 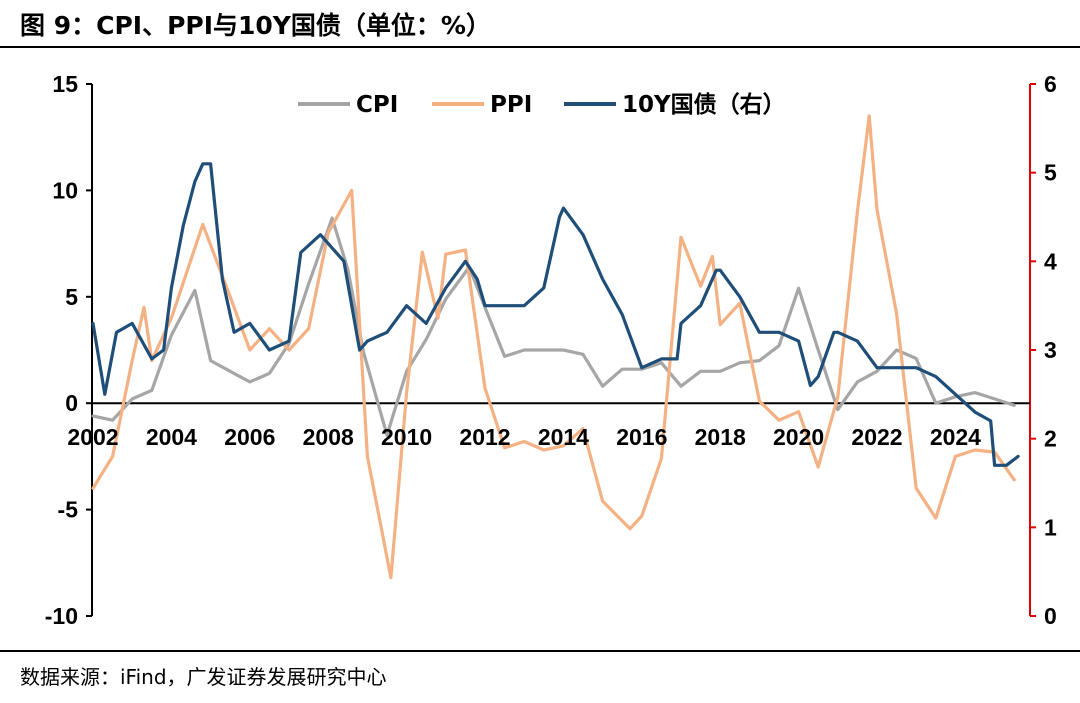 I want to click on right-axis-tick-label: 2, so click(x=1050, y=439).